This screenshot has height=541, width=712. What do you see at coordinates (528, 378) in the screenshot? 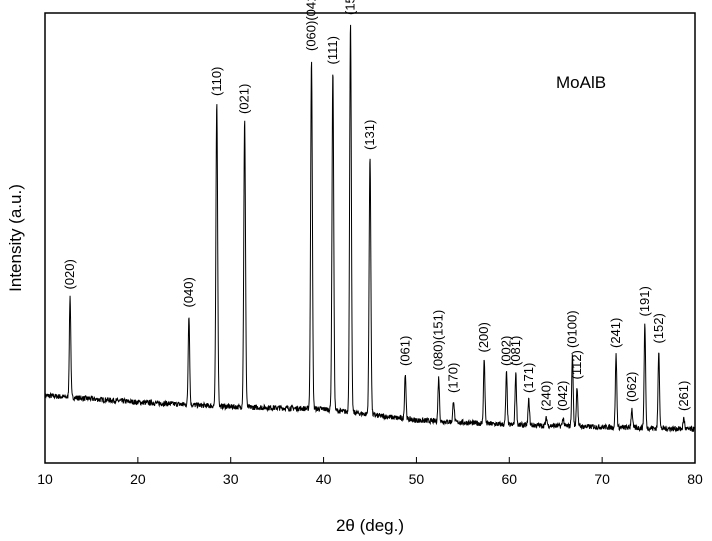
I see `peak-label: (171)` at bounding box center [528, 378].